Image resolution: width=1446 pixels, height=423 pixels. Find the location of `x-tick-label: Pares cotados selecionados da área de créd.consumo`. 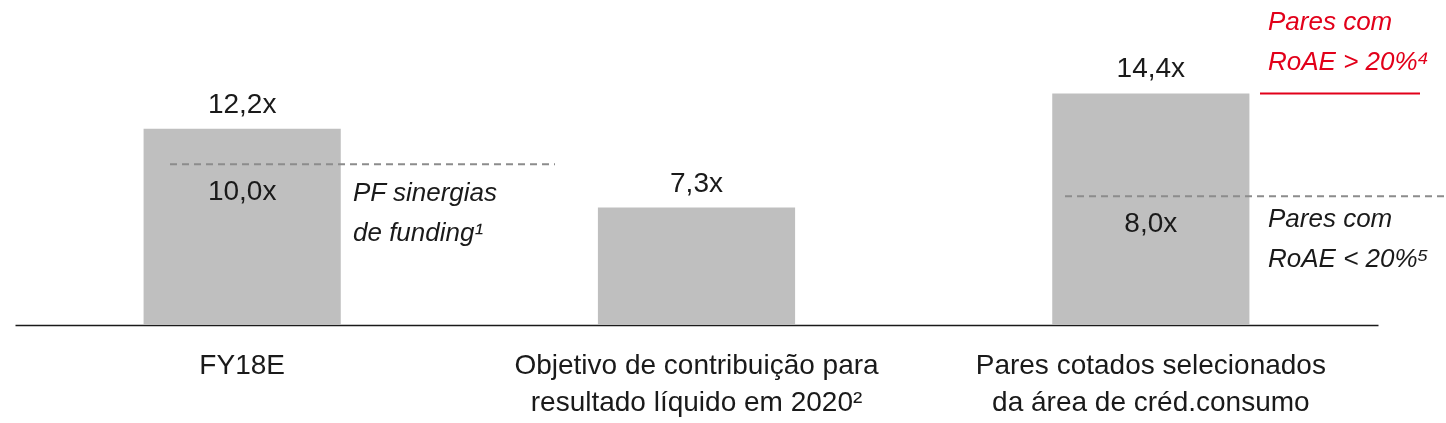

x-tick-label: Pares cotados selecionados da área de créd.consumo is located at coordinates (1150, 382).